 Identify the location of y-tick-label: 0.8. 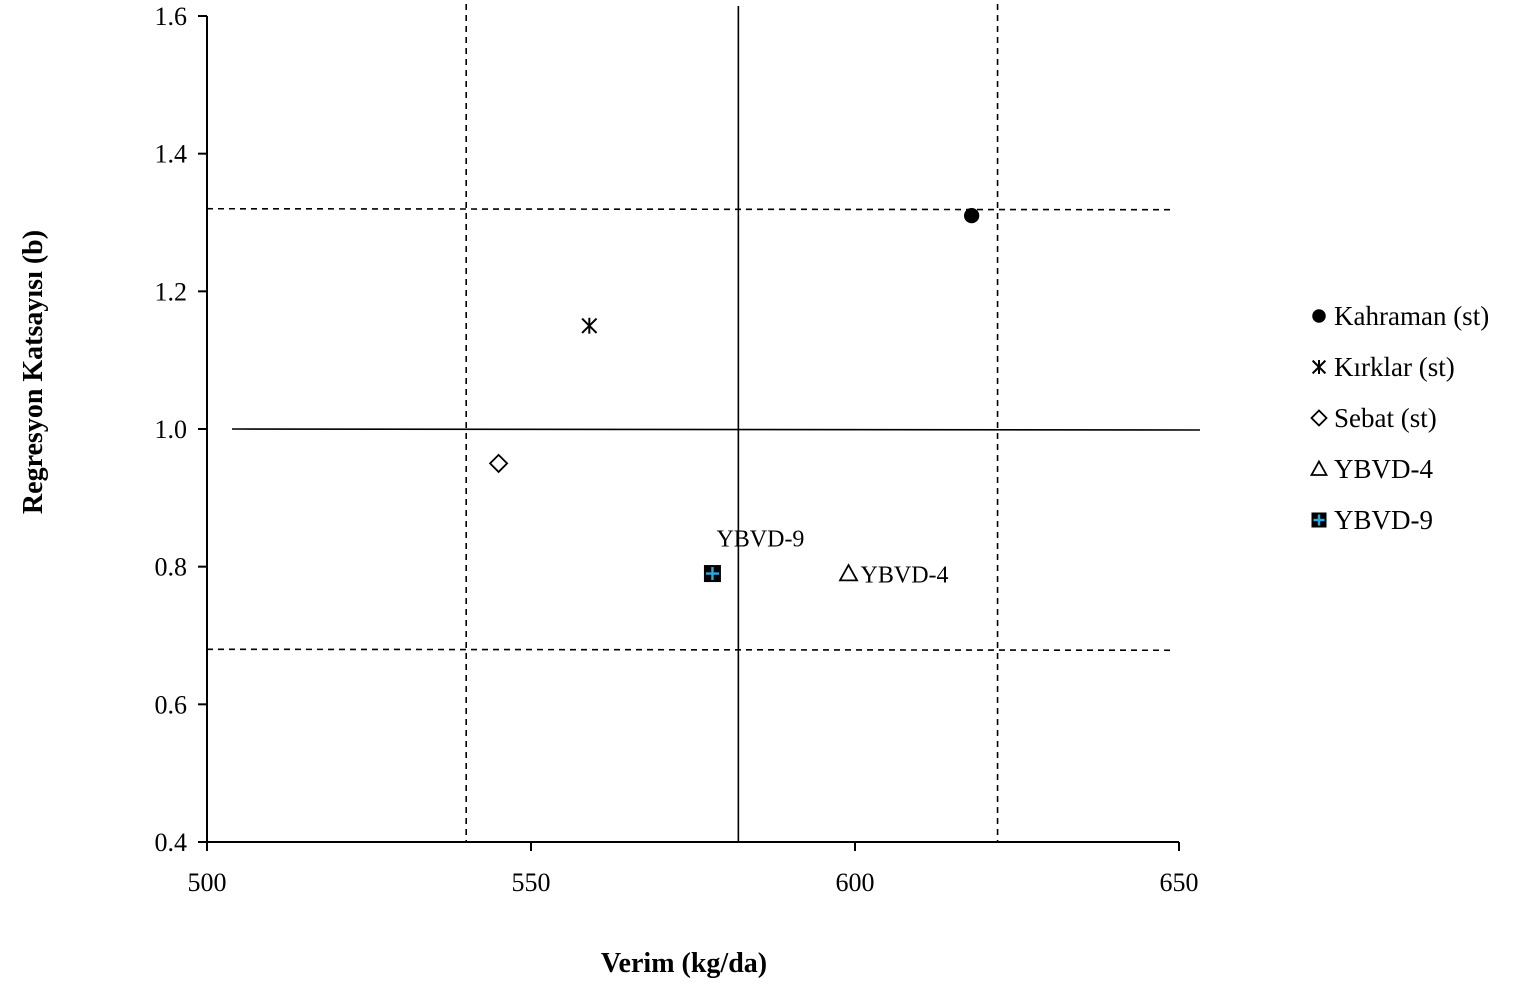
(171, 567).